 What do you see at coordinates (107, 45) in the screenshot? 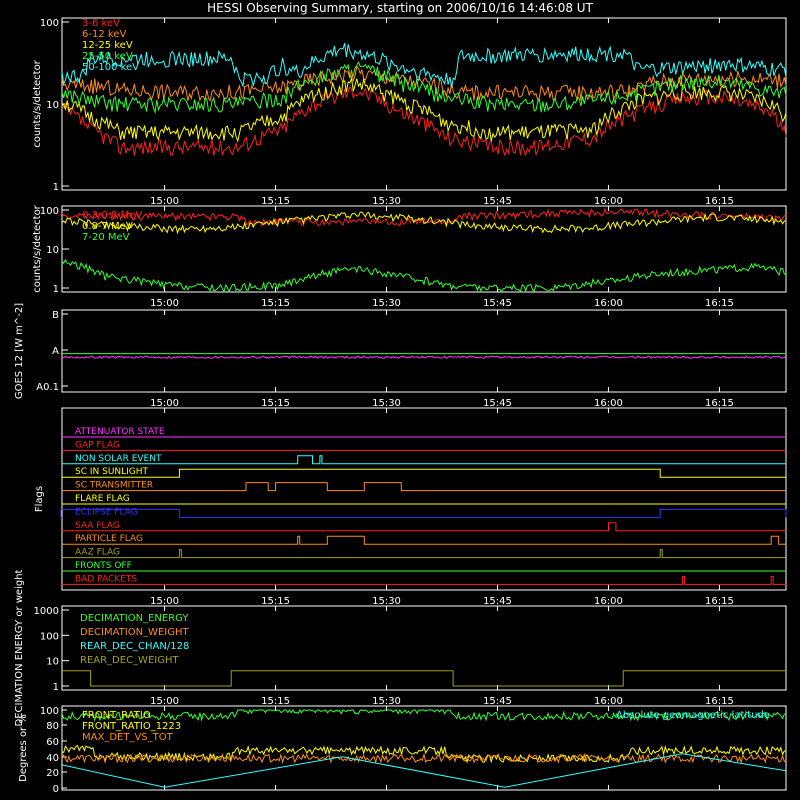
I see `legend-label: 12-25 keV` at bounding box center [107, 45].